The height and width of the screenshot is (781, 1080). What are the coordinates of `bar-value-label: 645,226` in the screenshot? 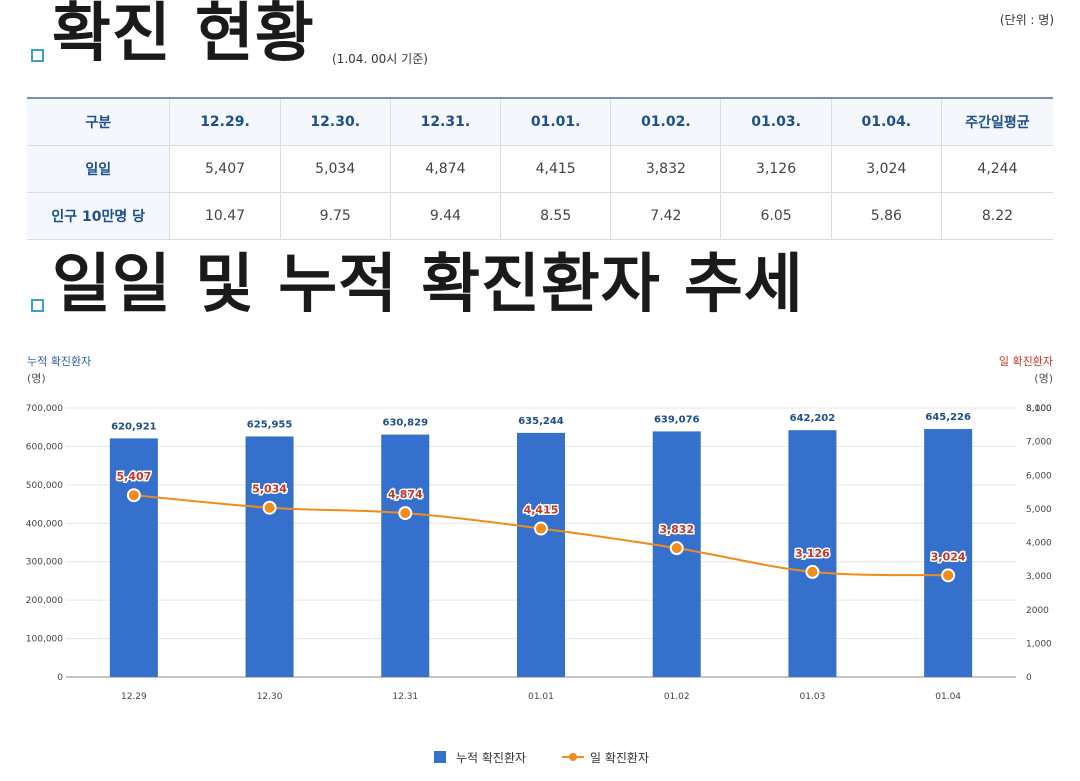 It's located at (948, 417).